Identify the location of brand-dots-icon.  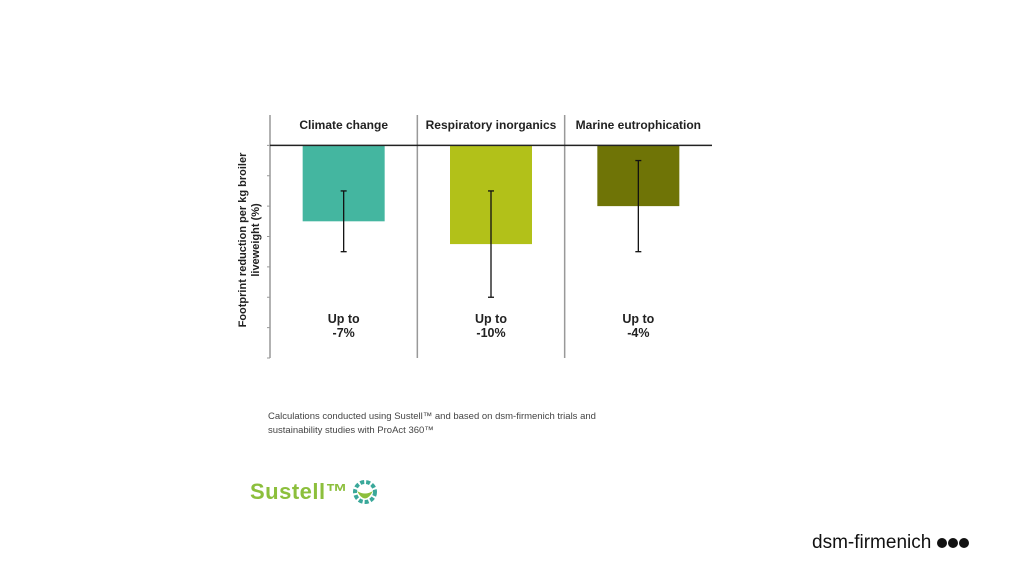
(953, 543).